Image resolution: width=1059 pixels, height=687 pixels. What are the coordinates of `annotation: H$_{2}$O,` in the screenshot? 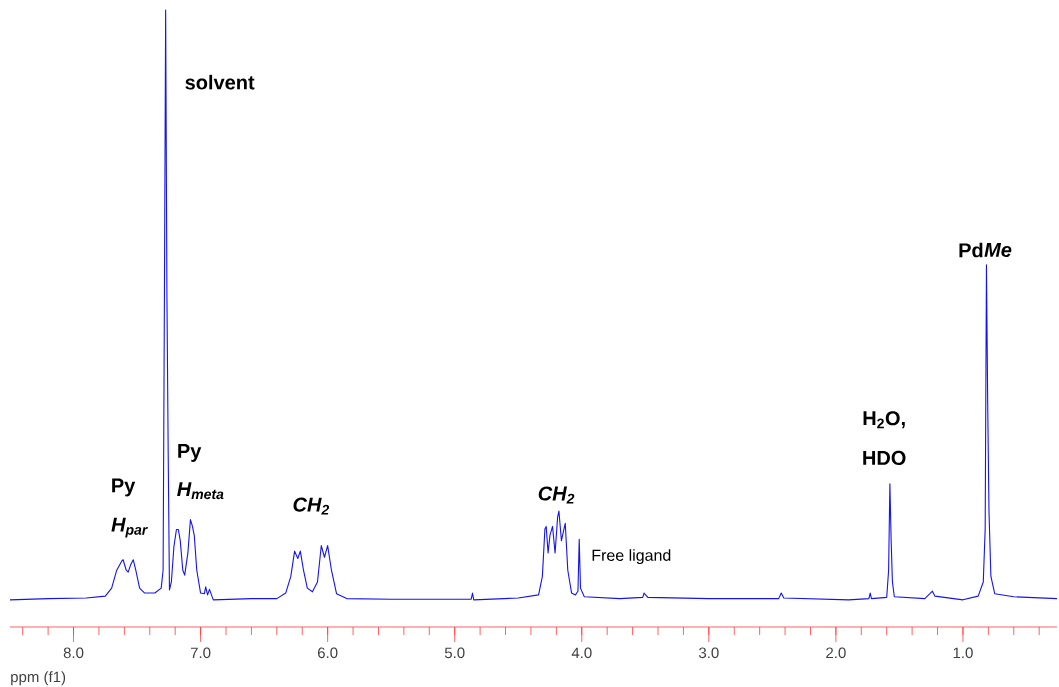 It's located at (884, 420).